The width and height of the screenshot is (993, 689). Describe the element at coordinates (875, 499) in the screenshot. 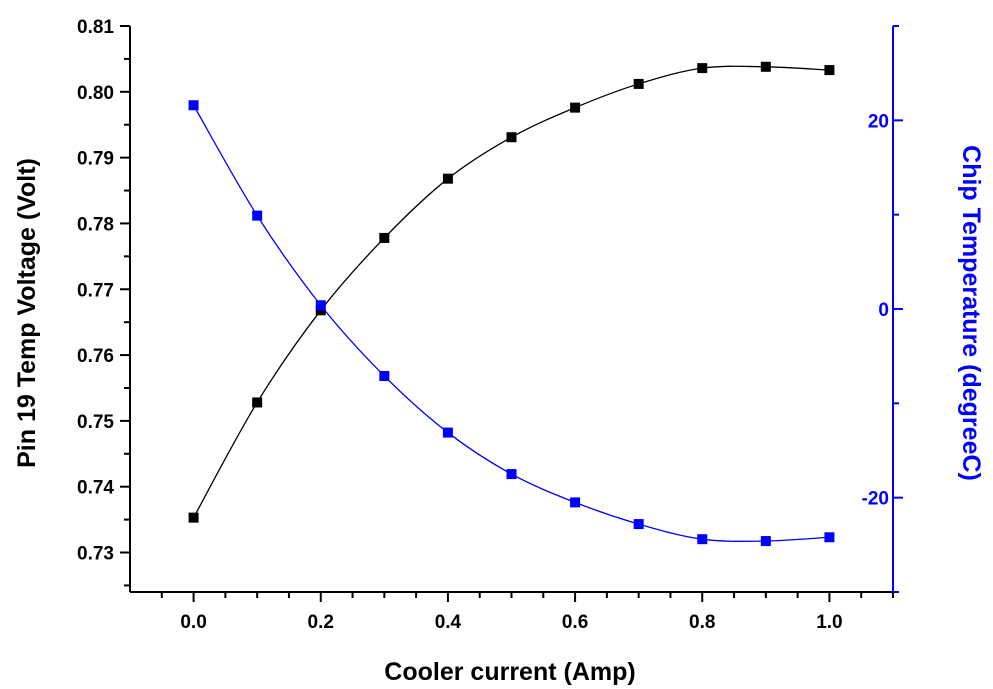

I see `y2-tick-label: -20` at that location.